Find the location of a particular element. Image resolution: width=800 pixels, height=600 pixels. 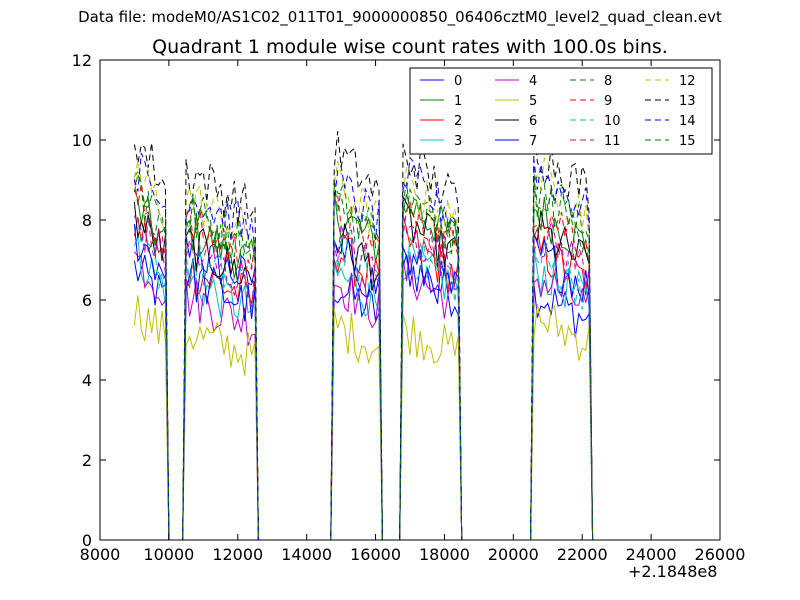

legend-label-2: 2 is located at coordinates (458, 121).